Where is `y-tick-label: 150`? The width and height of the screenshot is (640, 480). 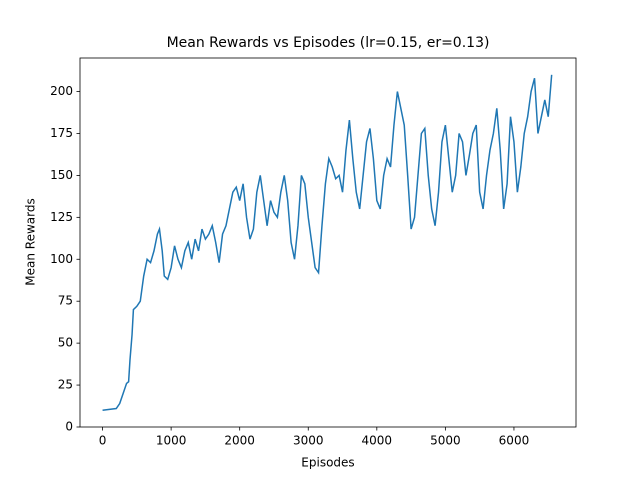 y-tick-label: 150 is located at coordinates (61, 175).